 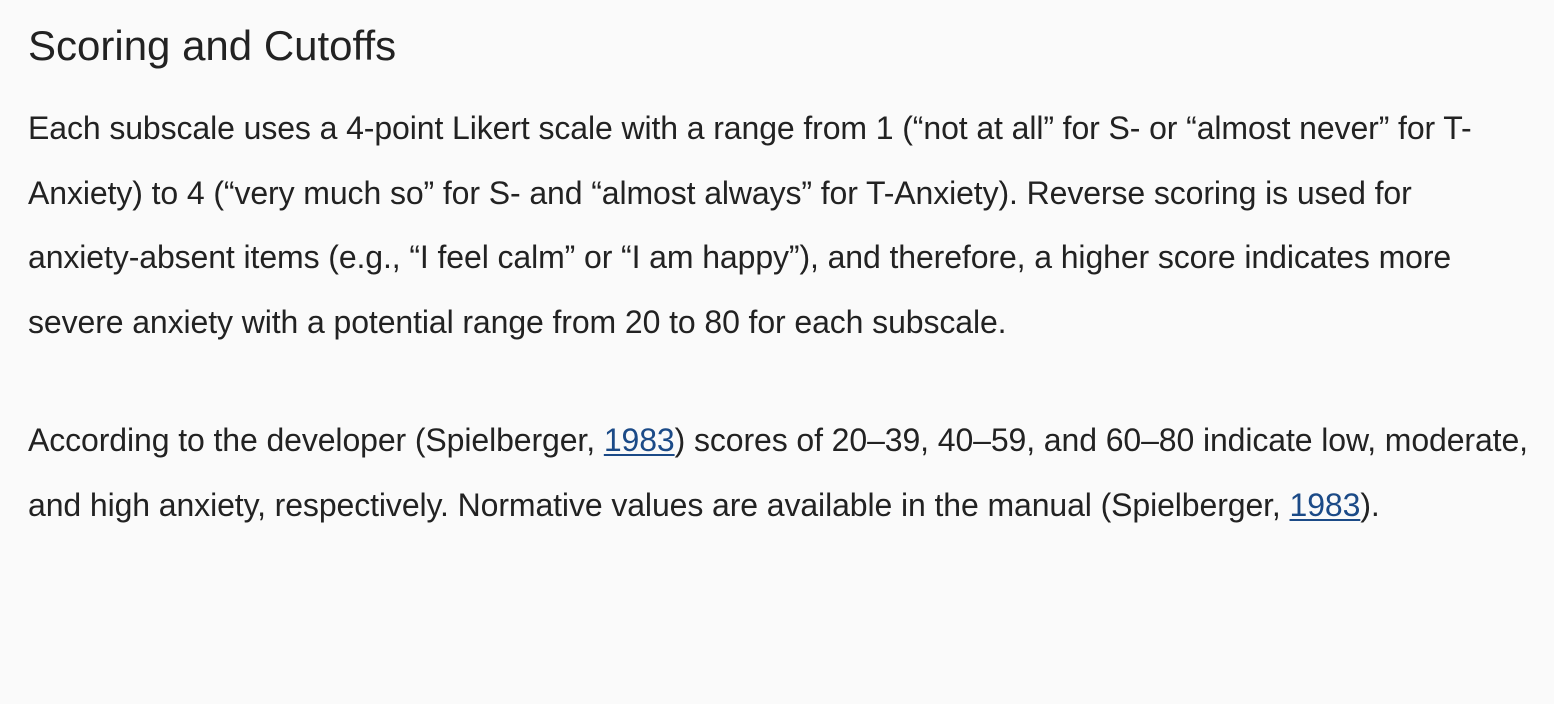 I want to click on cutoffs-text-part3: )., so click(x=1370, y=504).